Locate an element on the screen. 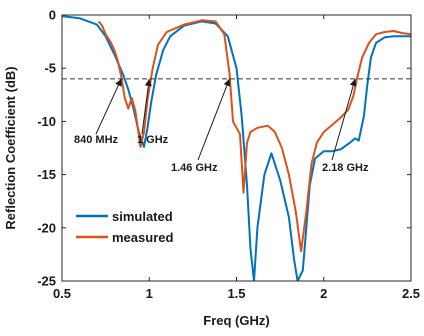 The width and height of the screenshot is (424, 336). x-tick-label: 2 is located at coordinates (323, 293).